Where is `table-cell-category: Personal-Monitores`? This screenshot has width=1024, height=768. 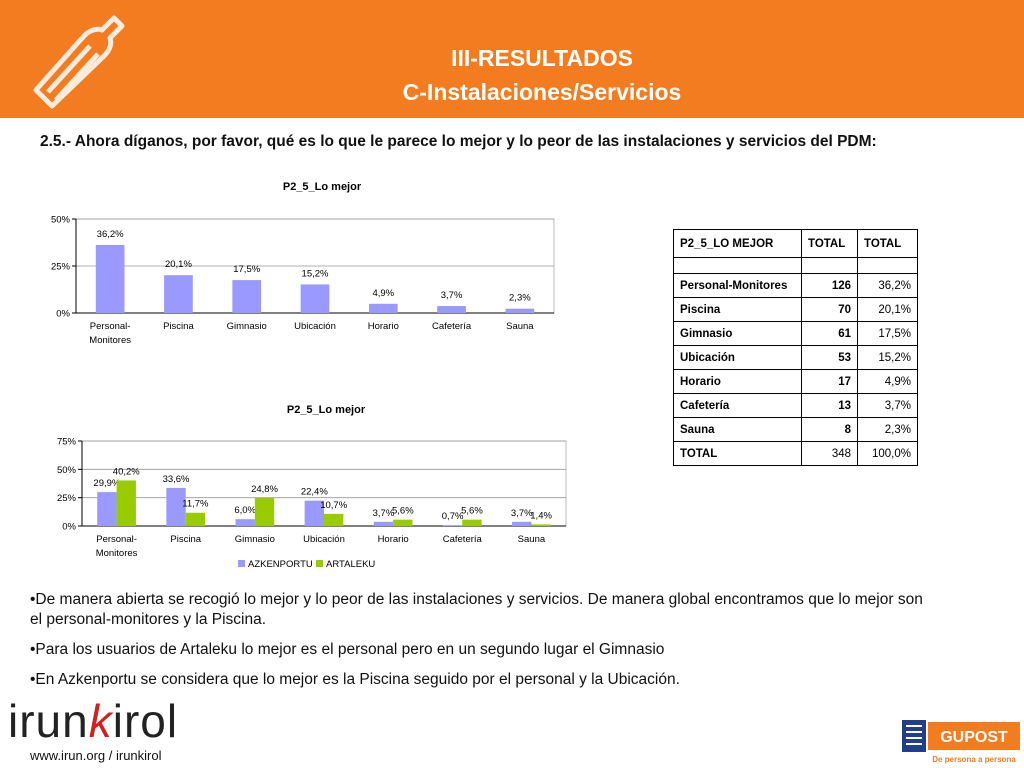
table-cell-category: Personal-Monitores is located at coordinates (737, 285).